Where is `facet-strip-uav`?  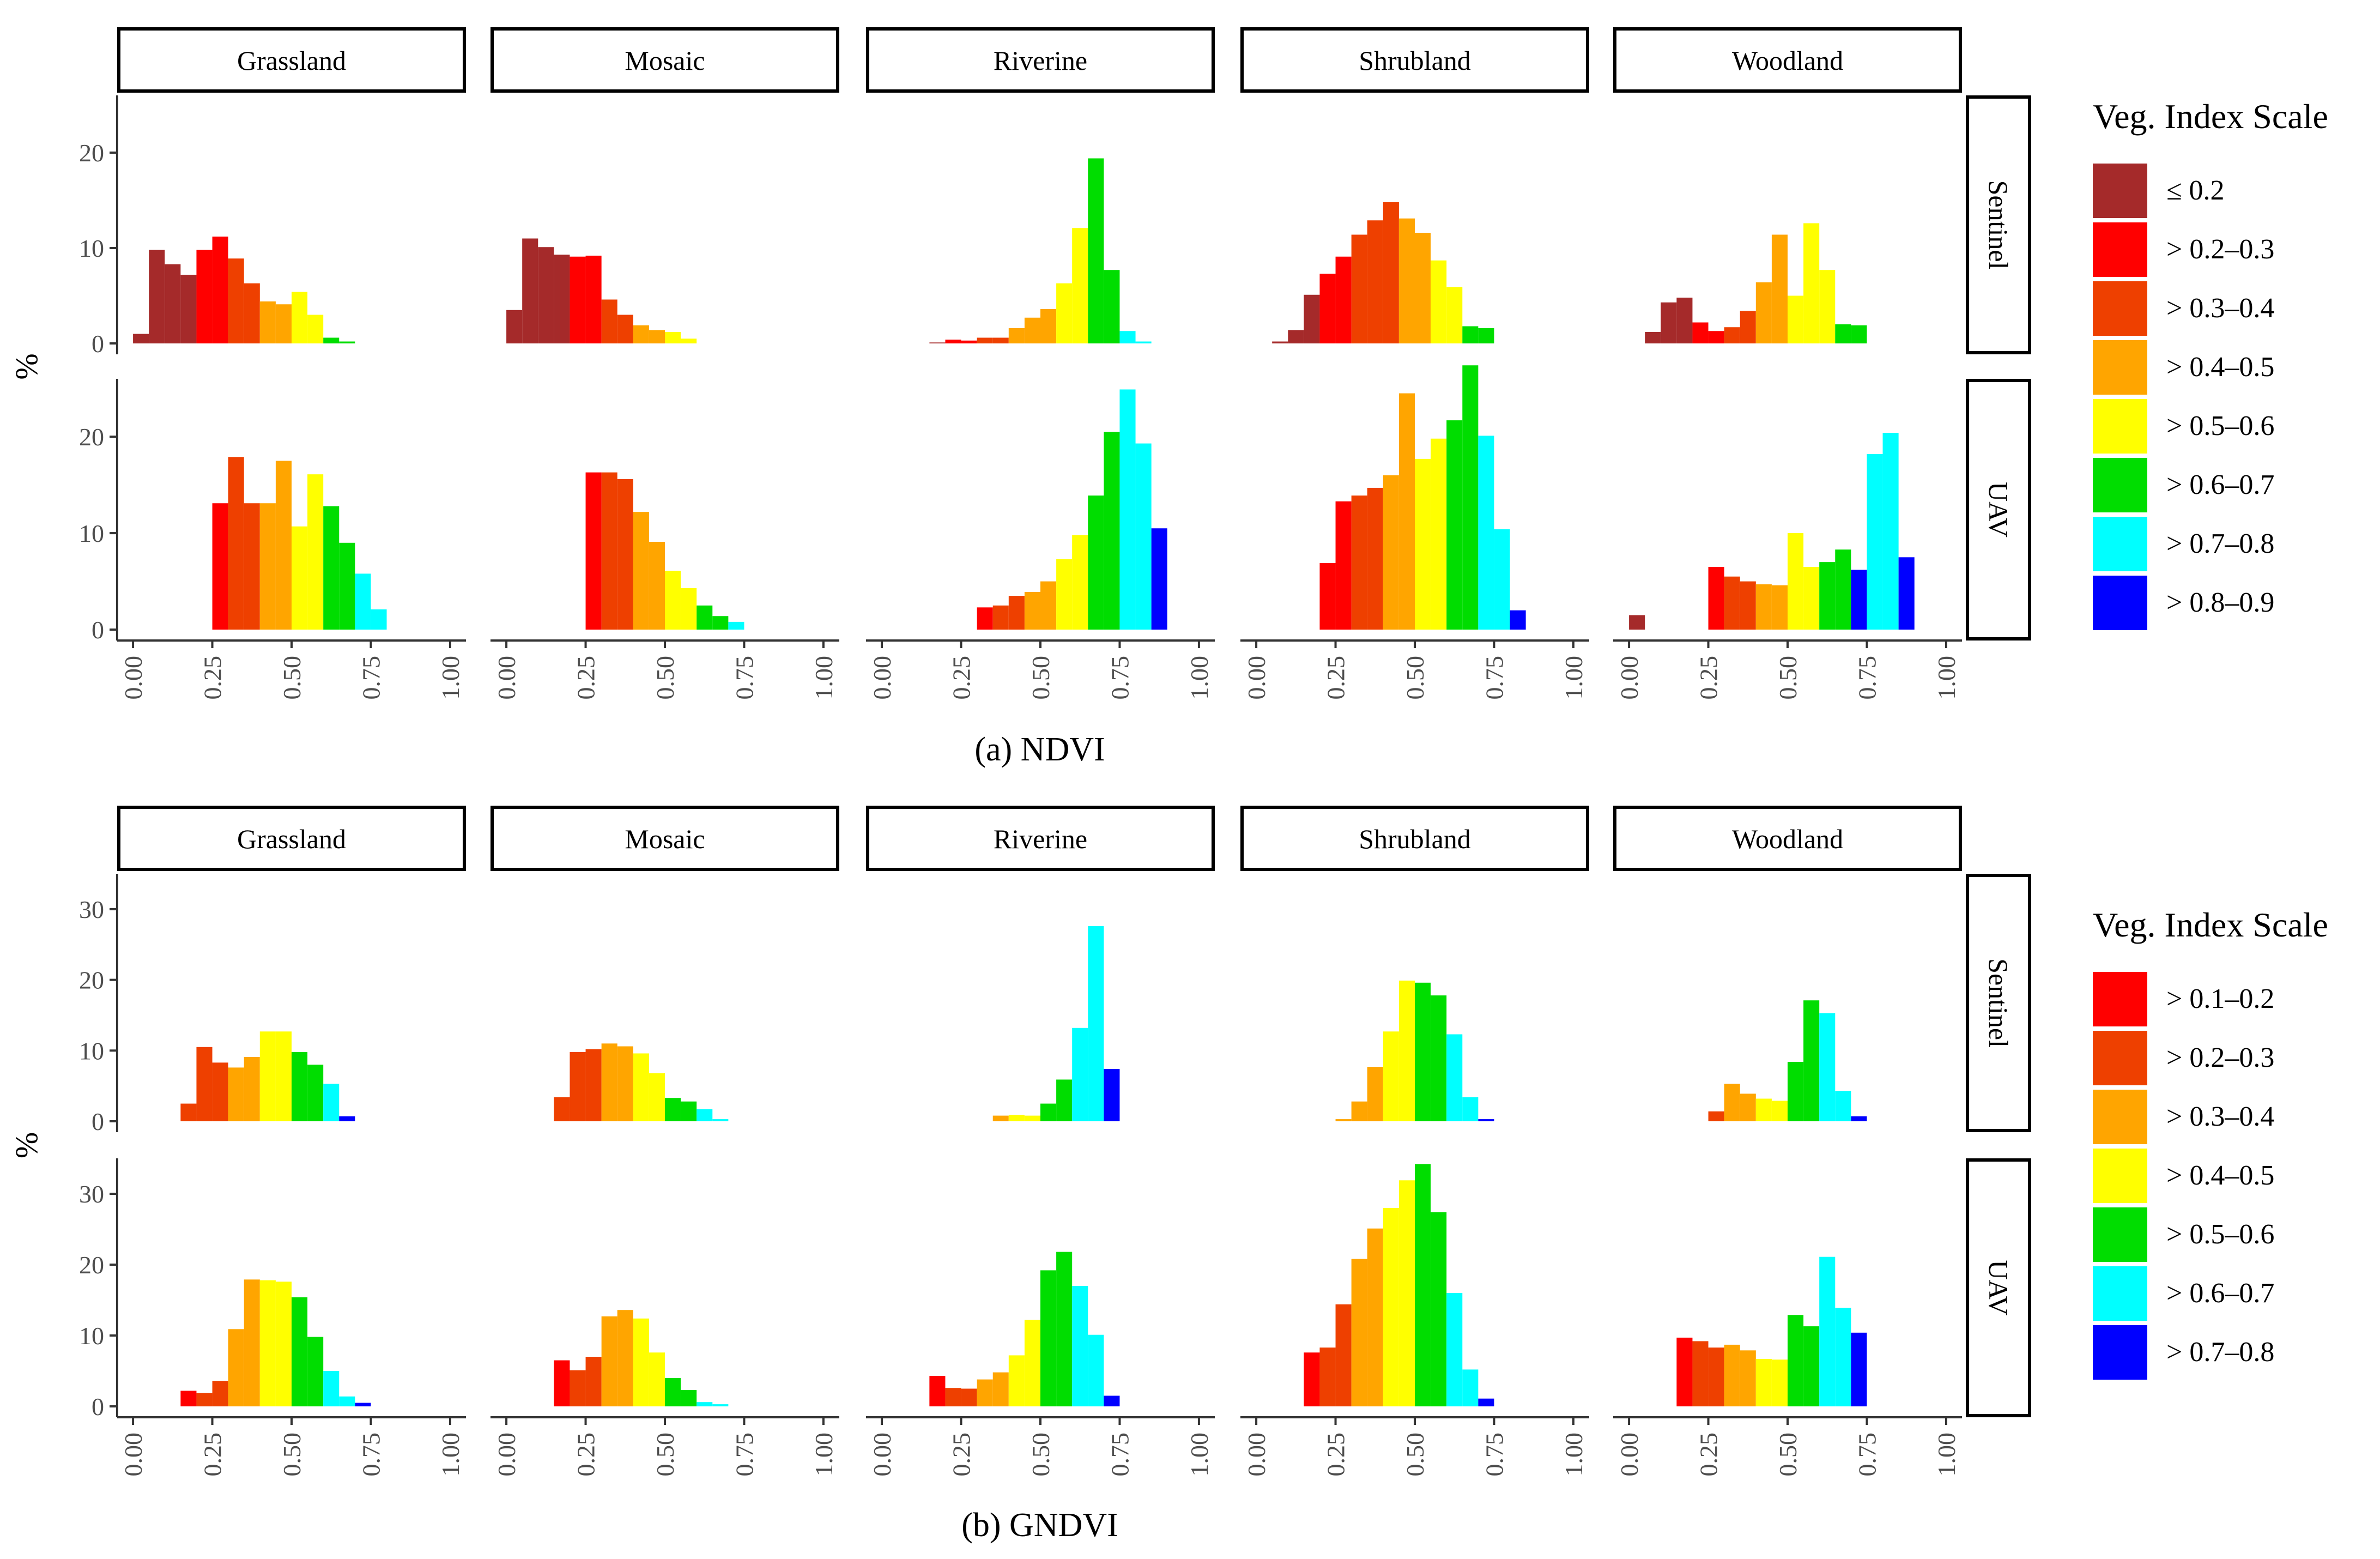 facet-strip-uav is located at coordinates (1998, 509).